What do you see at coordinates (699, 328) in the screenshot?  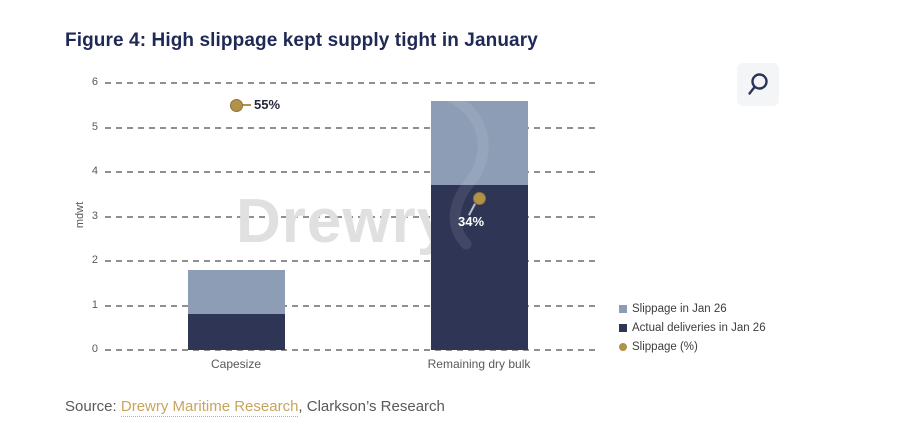 I see `legend-label: Actual deliveries in Jan 26` at bounding box center [699, 328].